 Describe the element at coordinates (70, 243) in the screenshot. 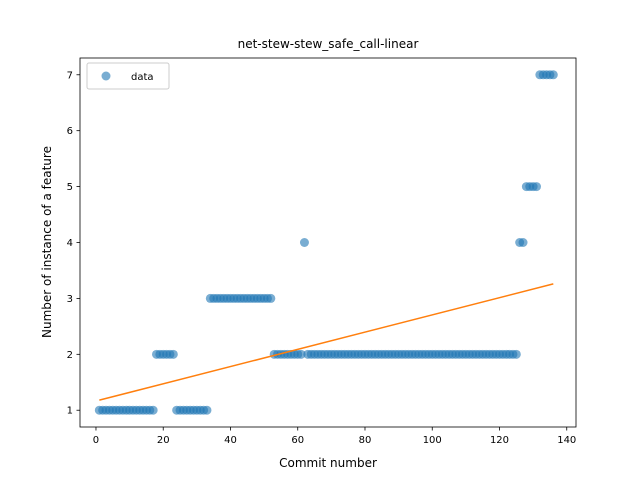

I see `y-tick-label: 4` at that location.